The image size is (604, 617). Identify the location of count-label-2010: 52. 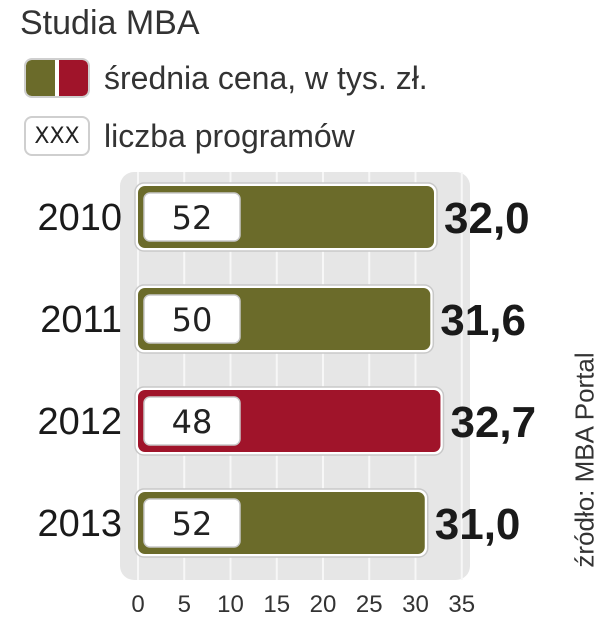
(192, 218).